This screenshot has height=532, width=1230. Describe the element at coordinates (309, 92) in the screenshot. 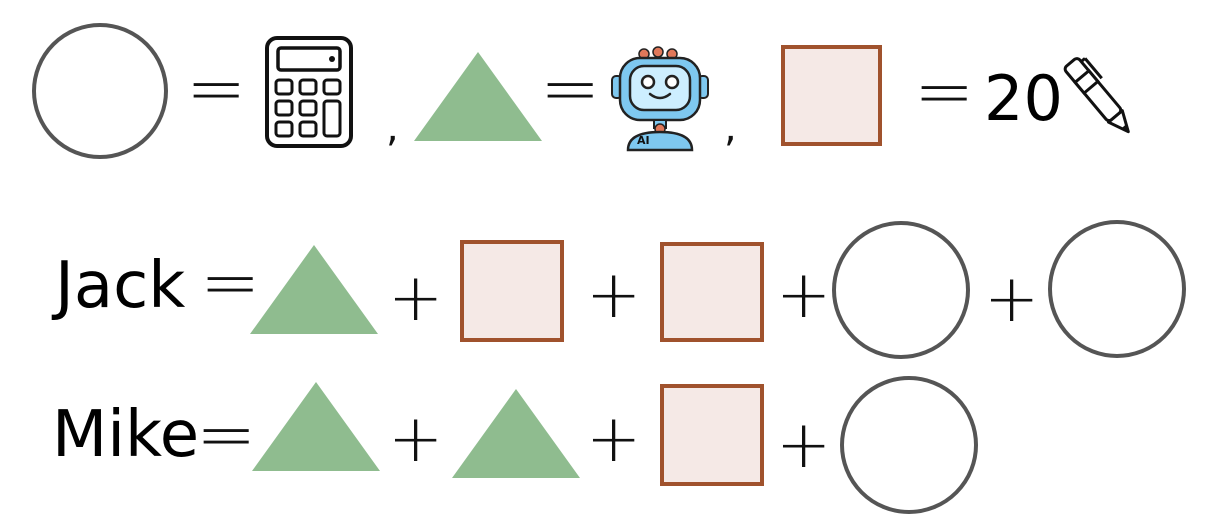

I see `calculator-icon` at that location.